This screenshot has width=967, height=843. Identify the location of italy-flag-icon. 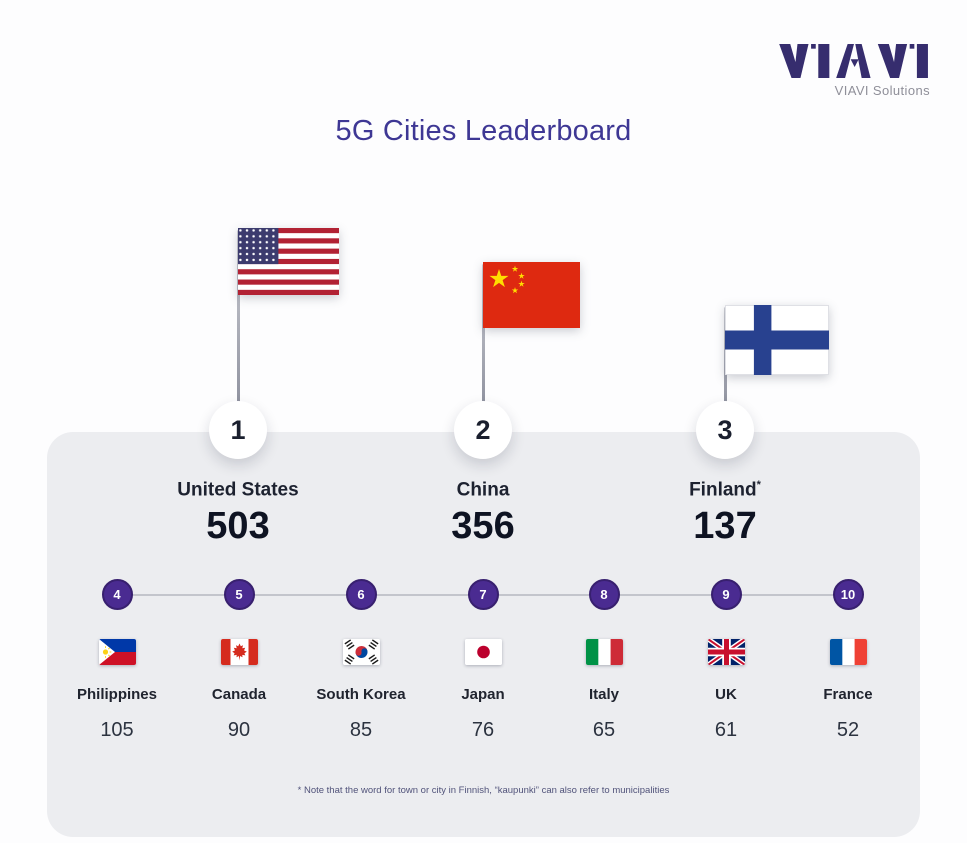
(604, 652).